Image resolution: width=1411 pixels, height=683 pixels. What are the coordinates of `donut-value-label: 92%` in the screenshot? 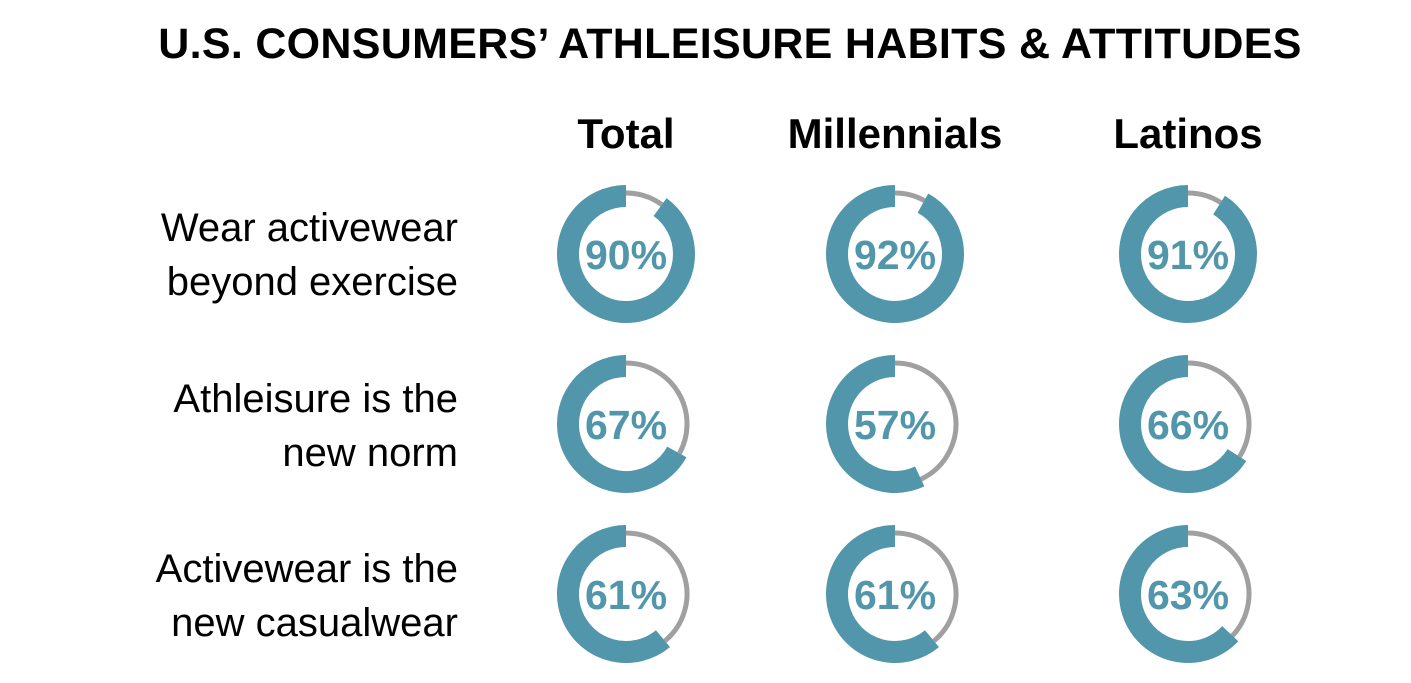 It's located at (895, 255).